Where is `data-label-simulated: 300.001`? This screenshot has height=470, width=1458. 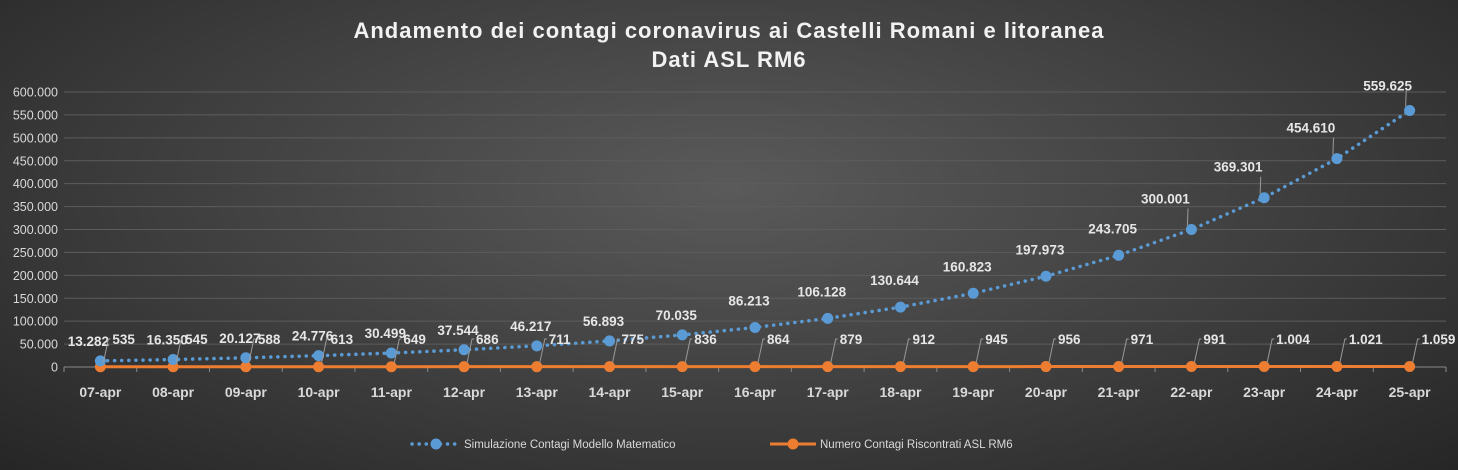
data-label-simulated: 300.001 is located at coordinates (1165, 198).